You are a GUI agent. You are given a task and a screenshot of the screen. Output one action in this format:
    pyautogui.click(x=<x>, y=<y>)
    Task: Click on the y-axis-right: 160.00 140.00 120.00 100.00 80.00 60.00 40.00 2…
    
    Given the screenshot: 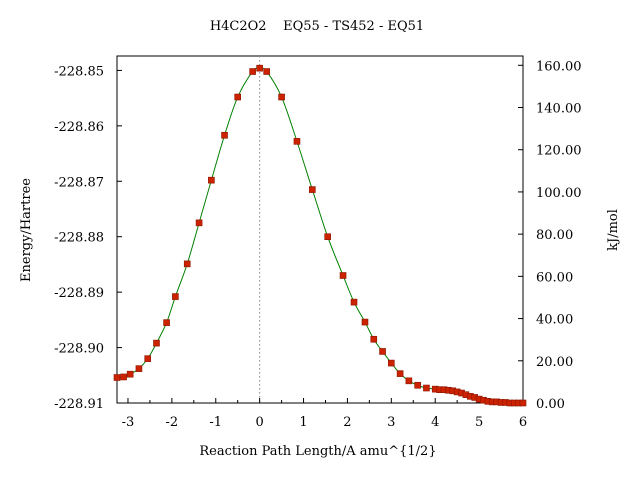 What is the action you would take?
    pyautogui.click(x=550, y=235)
    